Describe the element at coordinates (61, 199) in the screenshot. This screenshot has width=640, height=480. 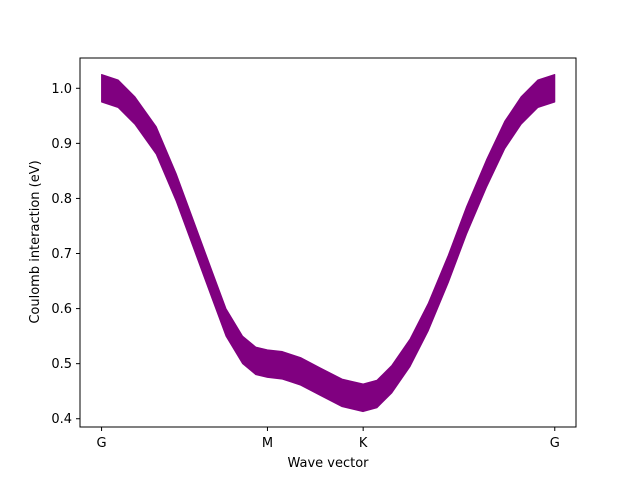
I see `y-tick-label: 0.8` at that location.